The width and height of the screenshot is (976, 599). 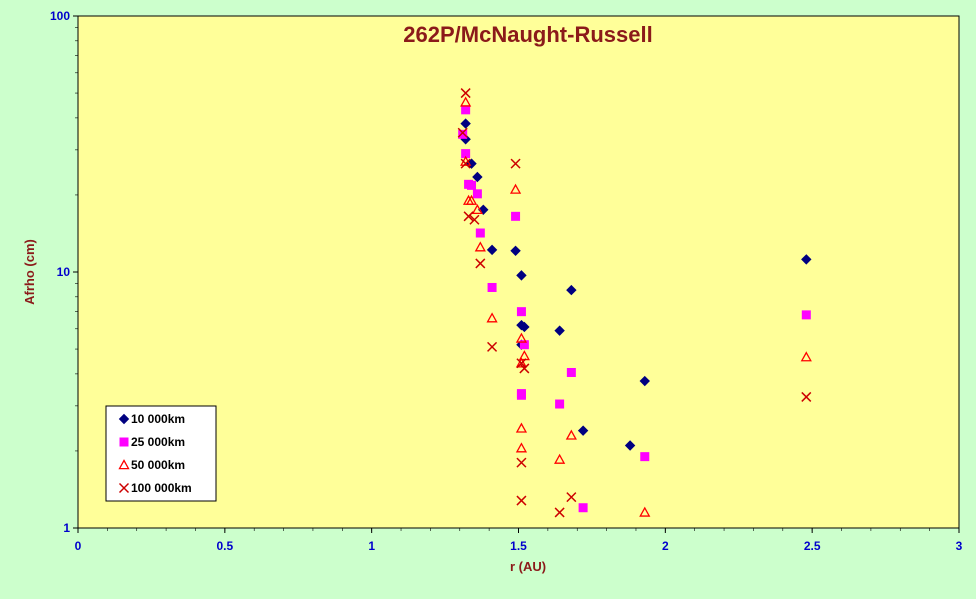 What do you see at coordinates (66, 528) in the screenshot?
I see `y-tick-label: 1` at bounding box center [66, 528].